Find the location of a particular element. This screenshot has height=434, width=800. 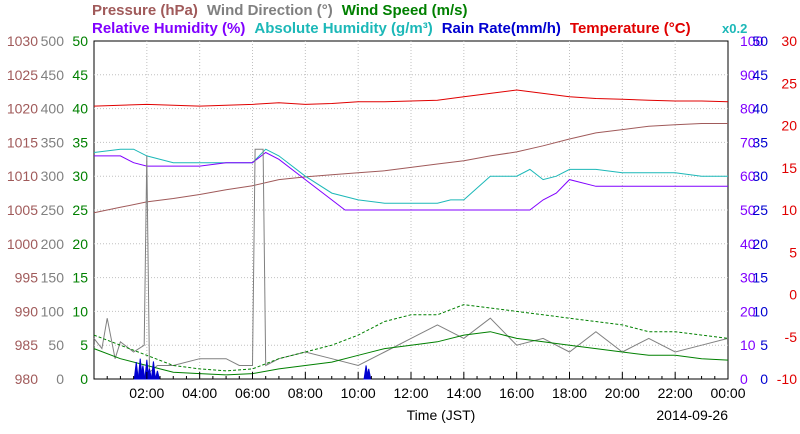

x-tick-label: 20:00 is located at coordinates (622, 393).